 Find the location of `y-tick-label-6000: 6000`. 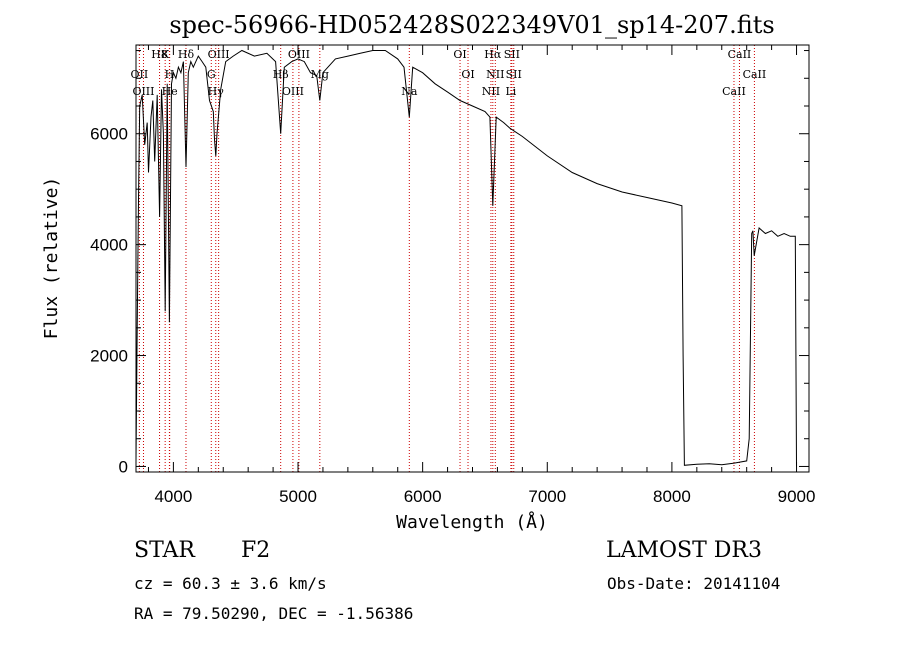

y-tick-label-6000: 6000 is located at coordinates (109, 134).